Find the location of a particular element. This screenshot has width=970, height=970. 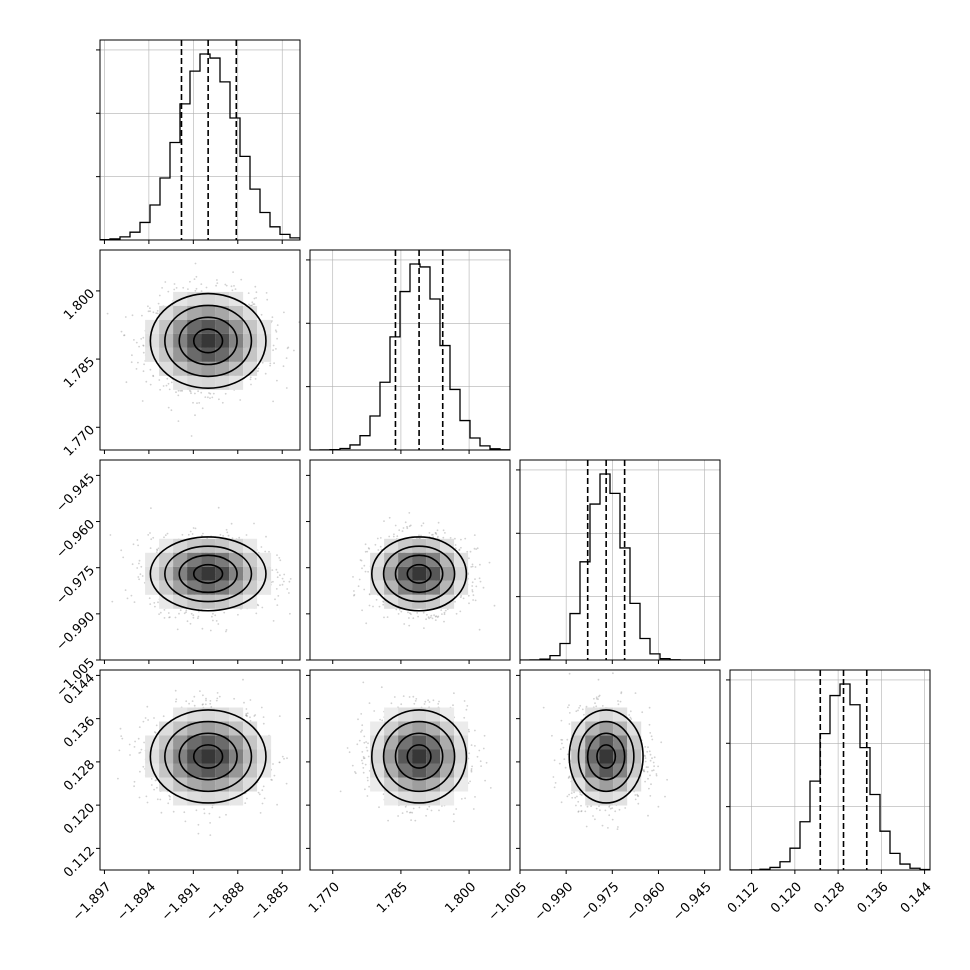

contour-line is located at coordinates (419, 574).